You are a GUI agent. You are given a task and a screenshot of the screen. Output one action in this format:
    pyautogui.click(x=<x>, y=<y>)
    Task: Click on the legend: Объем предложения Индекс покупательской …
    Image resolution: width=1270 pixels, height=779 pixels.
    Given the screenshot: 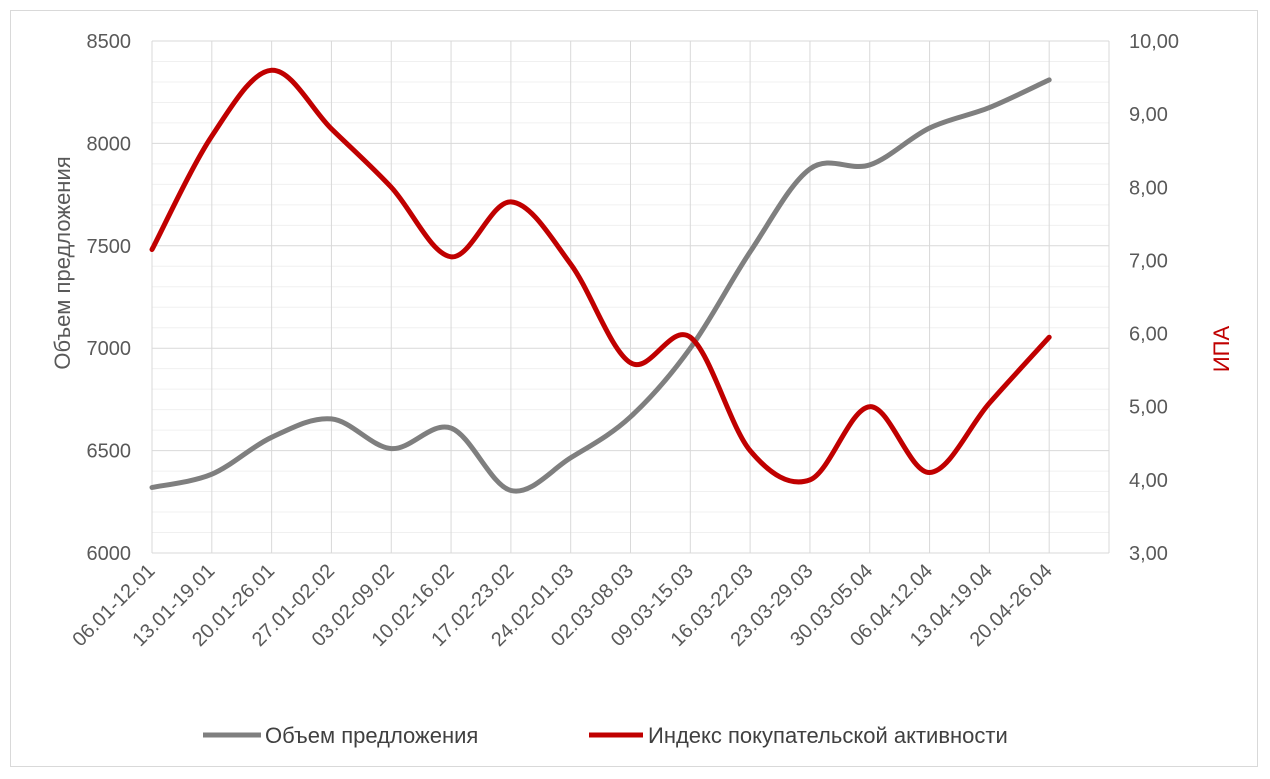 What is the action you would take?
    pyautogui.click(x=605, y=735)
    